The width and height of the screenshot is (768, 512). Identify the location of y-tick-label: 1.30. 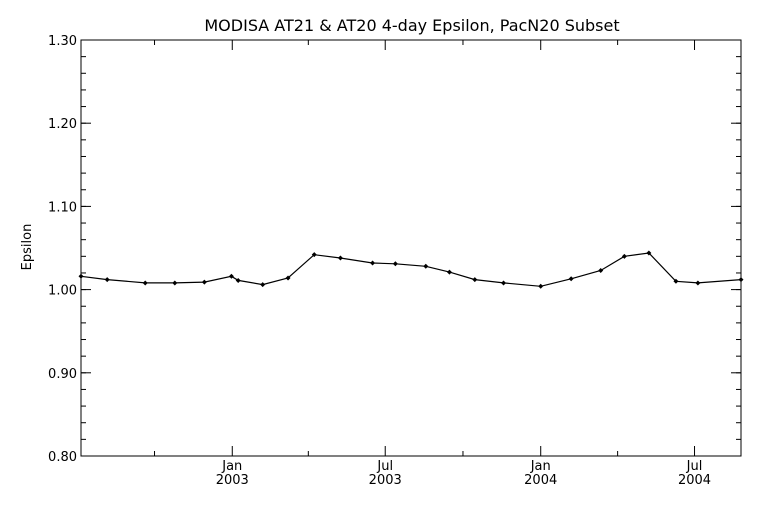
(62, 41).